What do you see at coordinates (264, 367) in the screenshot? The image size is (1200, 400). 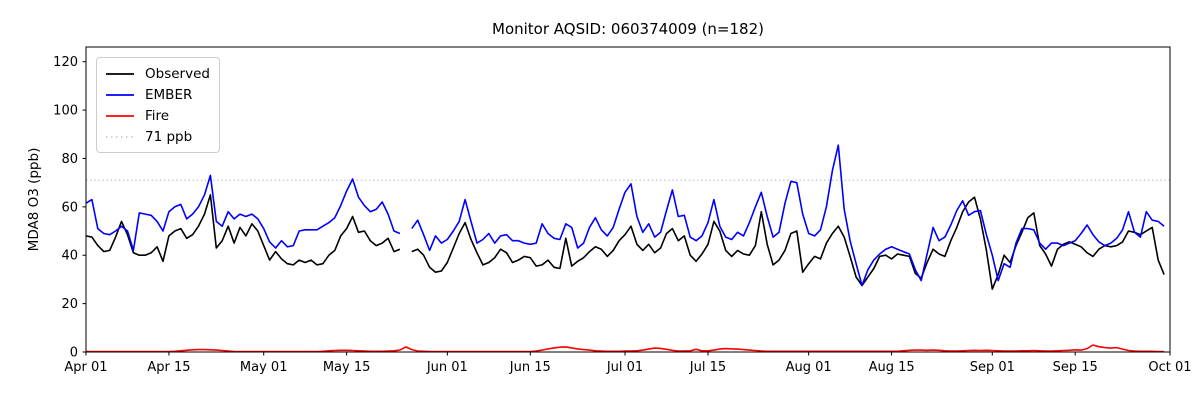 I see `x-tick-label: May 01` at bounding box center [264, 367].